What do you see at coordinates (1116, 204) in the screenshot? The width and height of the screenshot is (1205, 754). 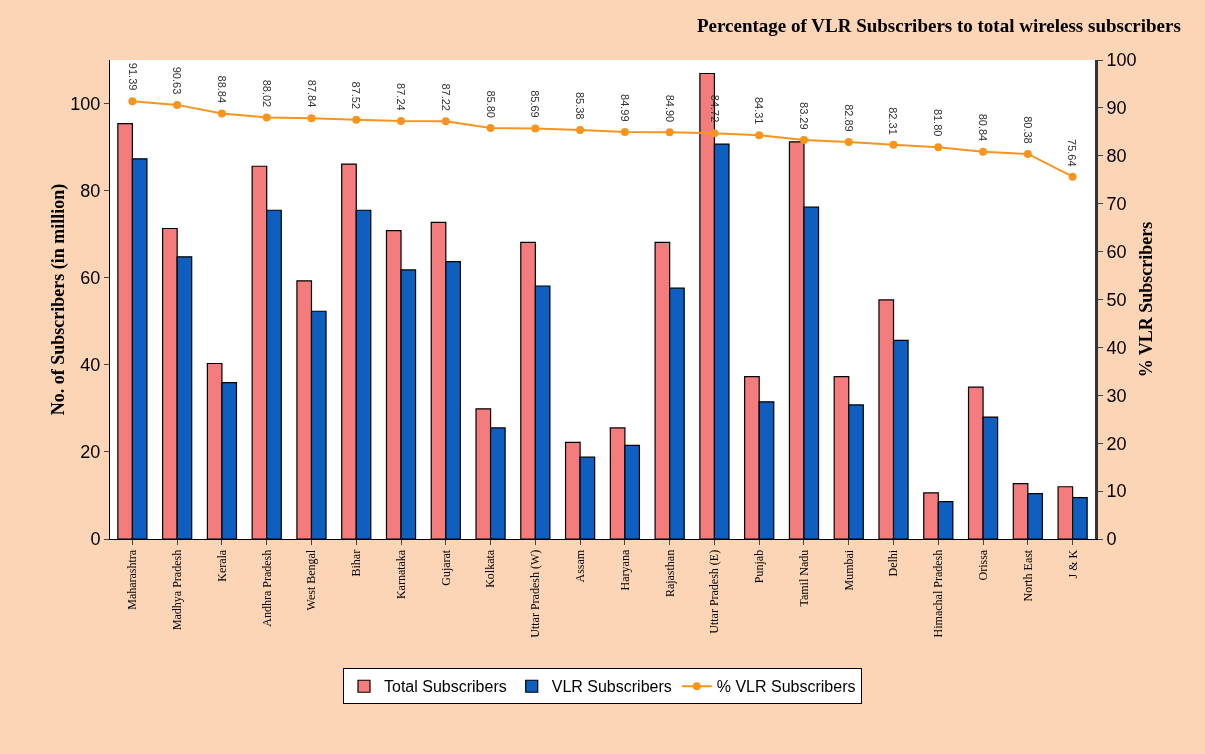 I see `y2-tick-label: 70` at bounding box center [1116, 204].